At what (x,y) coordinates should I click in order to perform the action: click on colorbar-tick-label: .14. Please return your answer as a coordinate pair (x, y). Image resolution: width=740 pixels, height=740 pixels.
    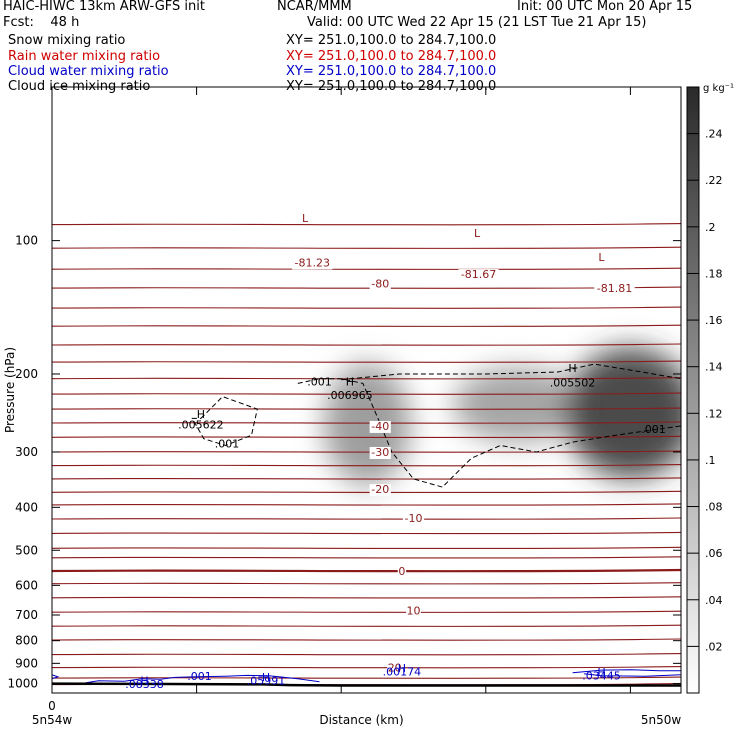
    Looking at the image, I should click on (714, 367).